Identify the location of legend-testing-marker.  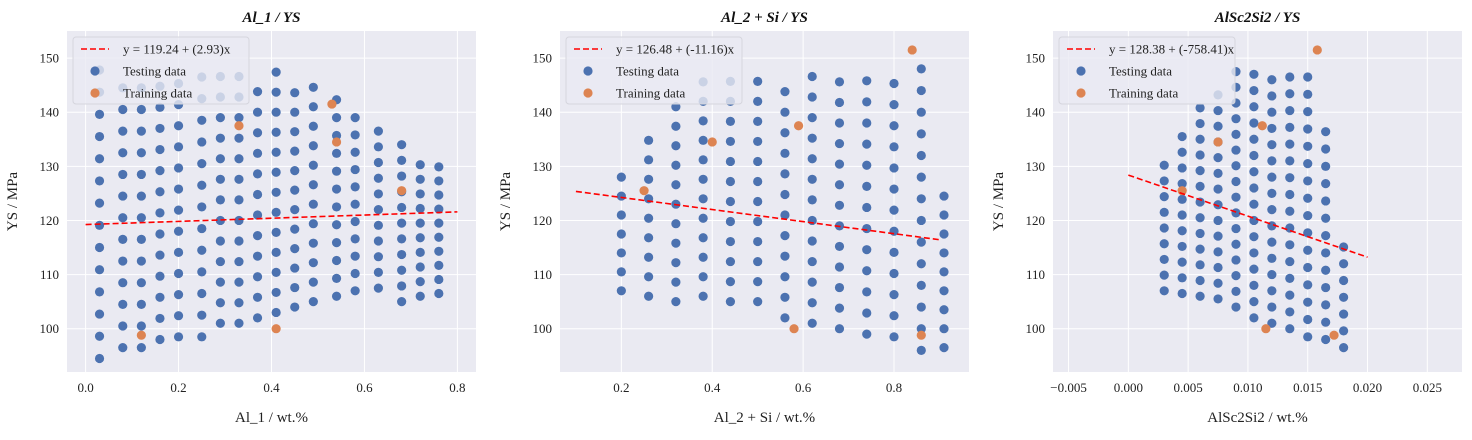
(95, 71).